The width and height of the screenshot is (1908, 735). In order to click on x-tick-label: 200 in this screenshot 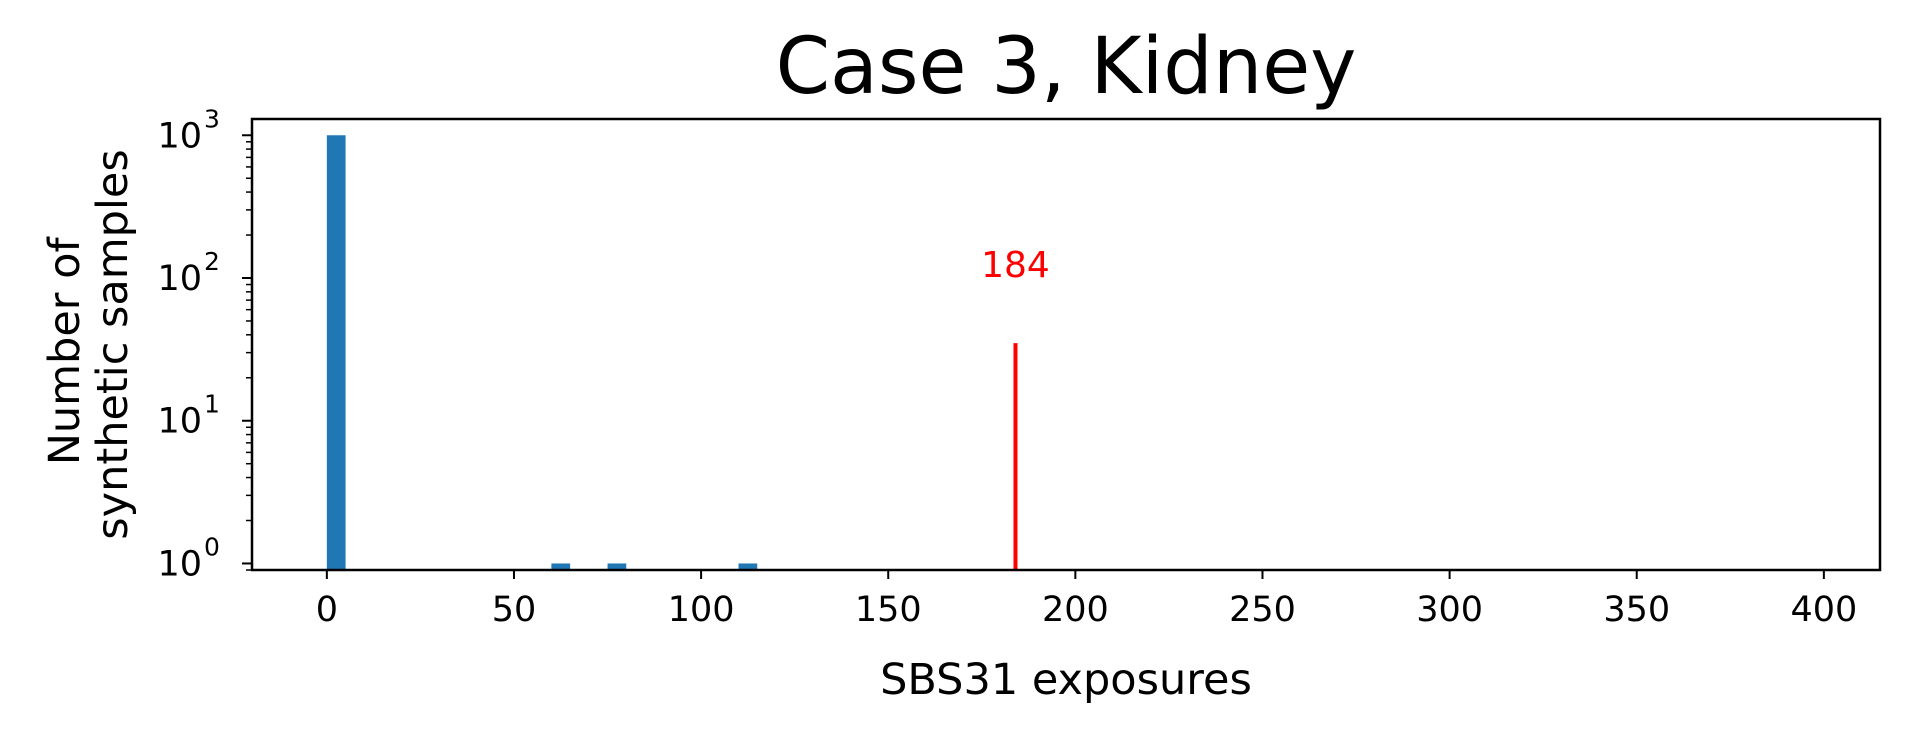, I will do `click(1075, 610)`.